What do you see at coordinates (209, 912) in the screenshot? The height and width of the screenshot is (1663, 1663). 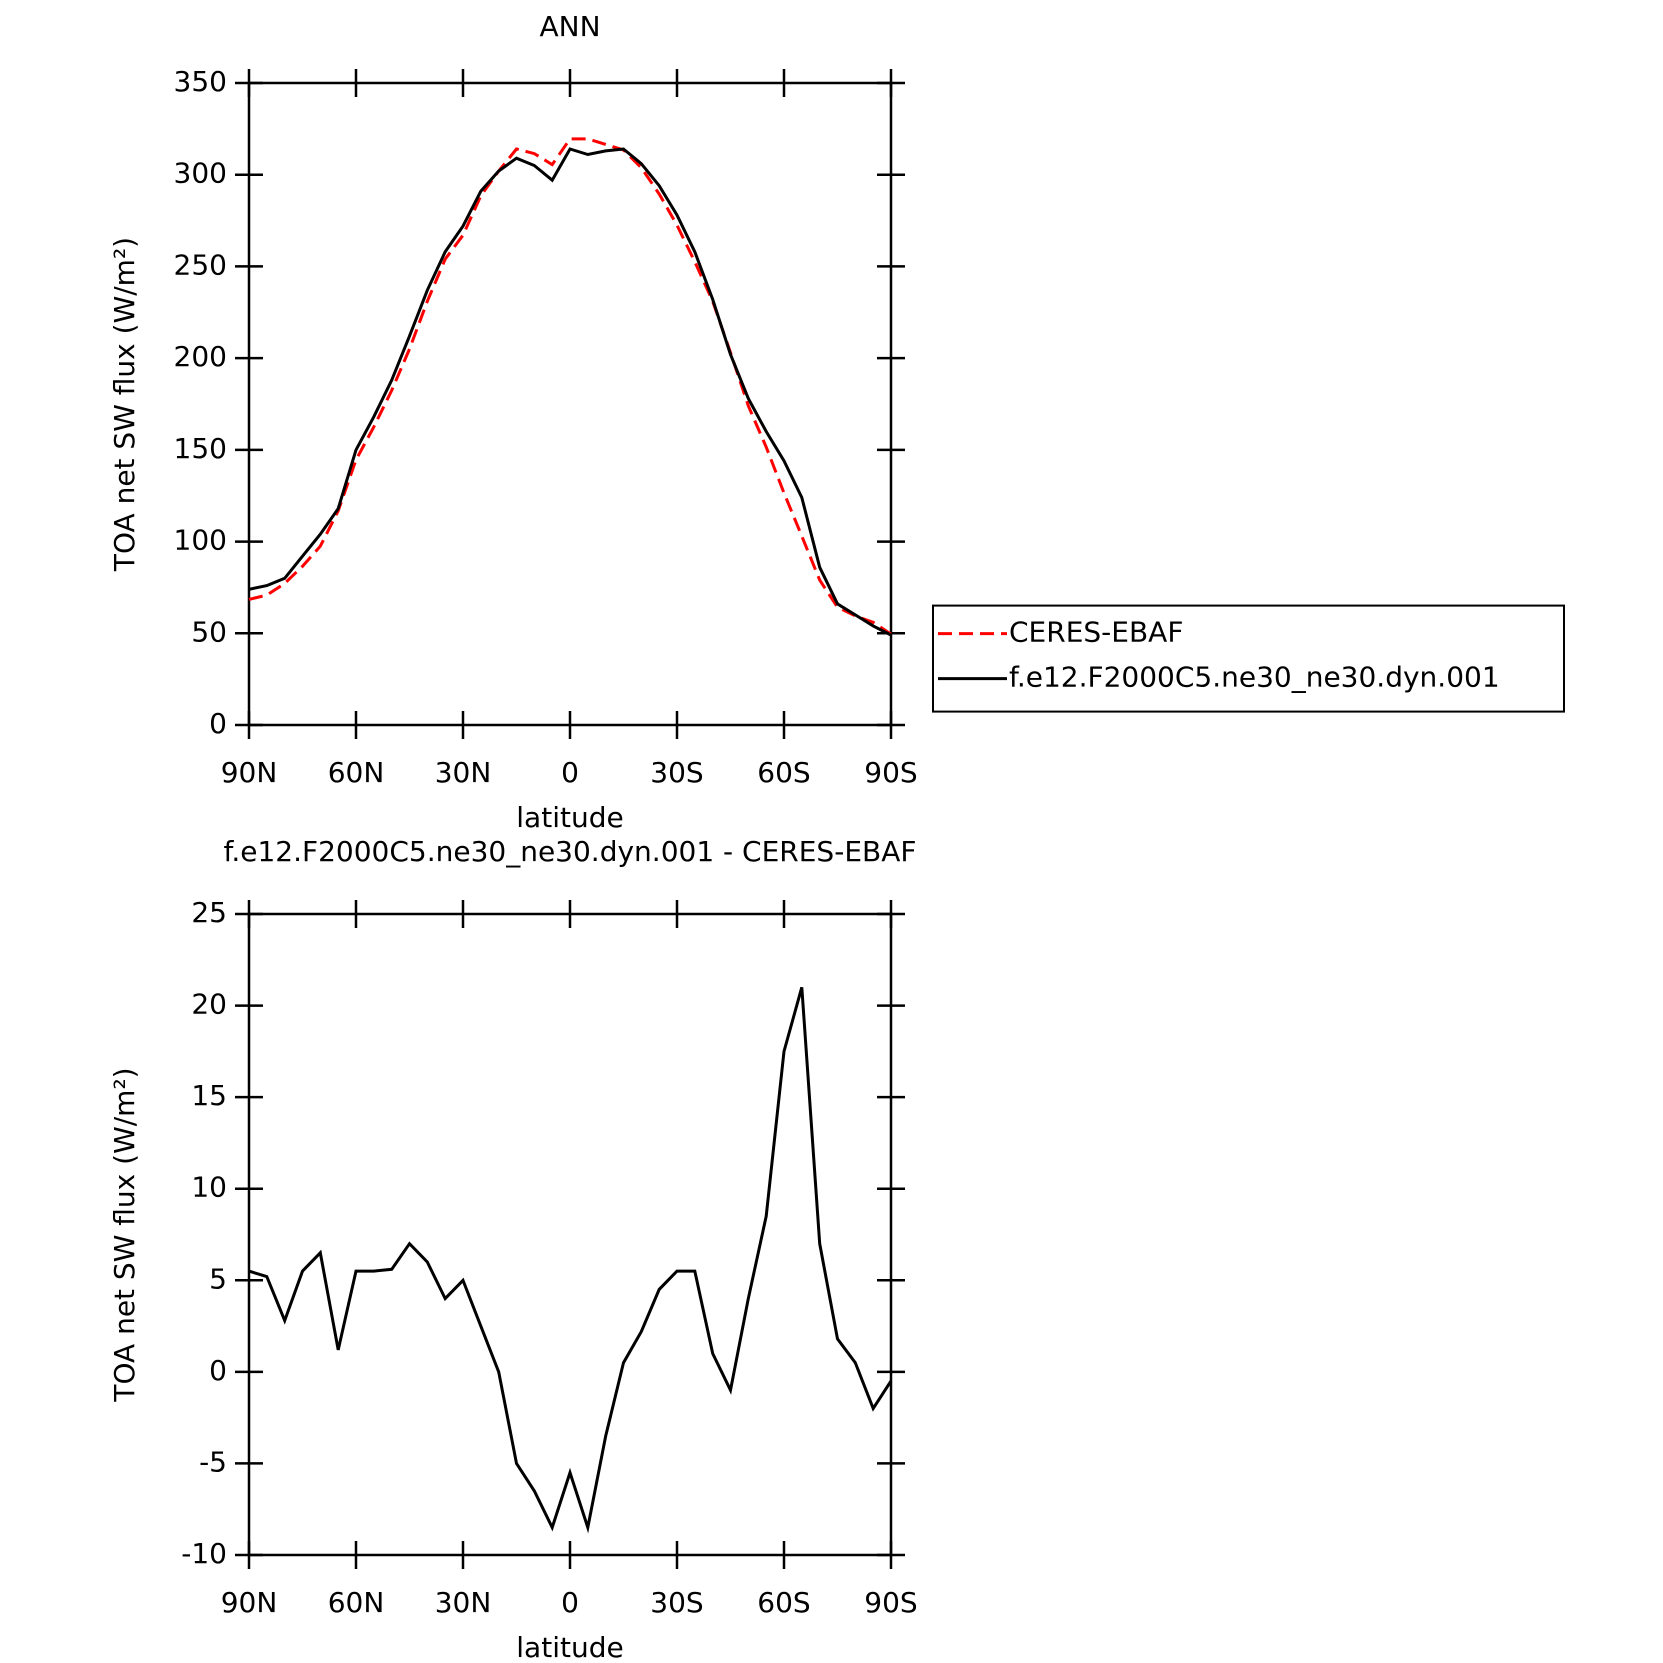 I see `y-tick-label: 25` at bounding box center [209, 912].